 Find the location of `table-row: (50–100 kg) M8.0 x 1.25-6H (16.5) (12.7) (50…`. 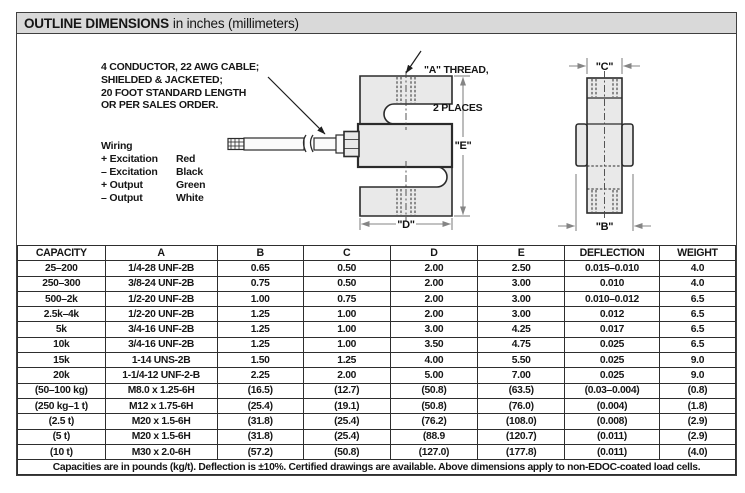

table-row: (50–100 kg) M8.0 x 1.25-6H (16.5) (12.7) (50… is located at coordinates (377, 390).